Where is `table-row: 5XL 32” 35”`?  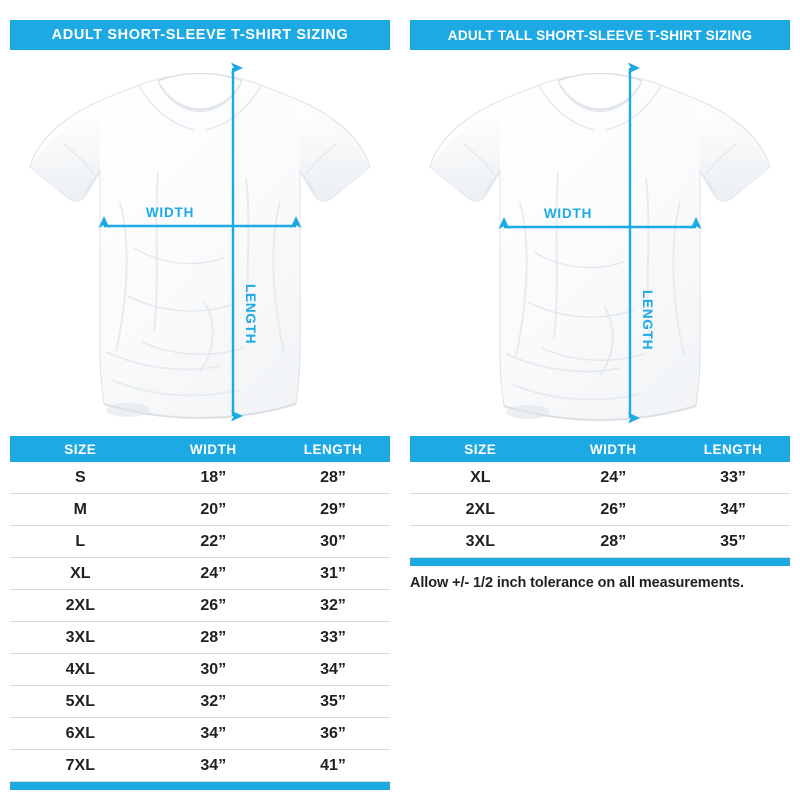 table-row: 5XL 32” 35” is located at coordinates (200, 702).